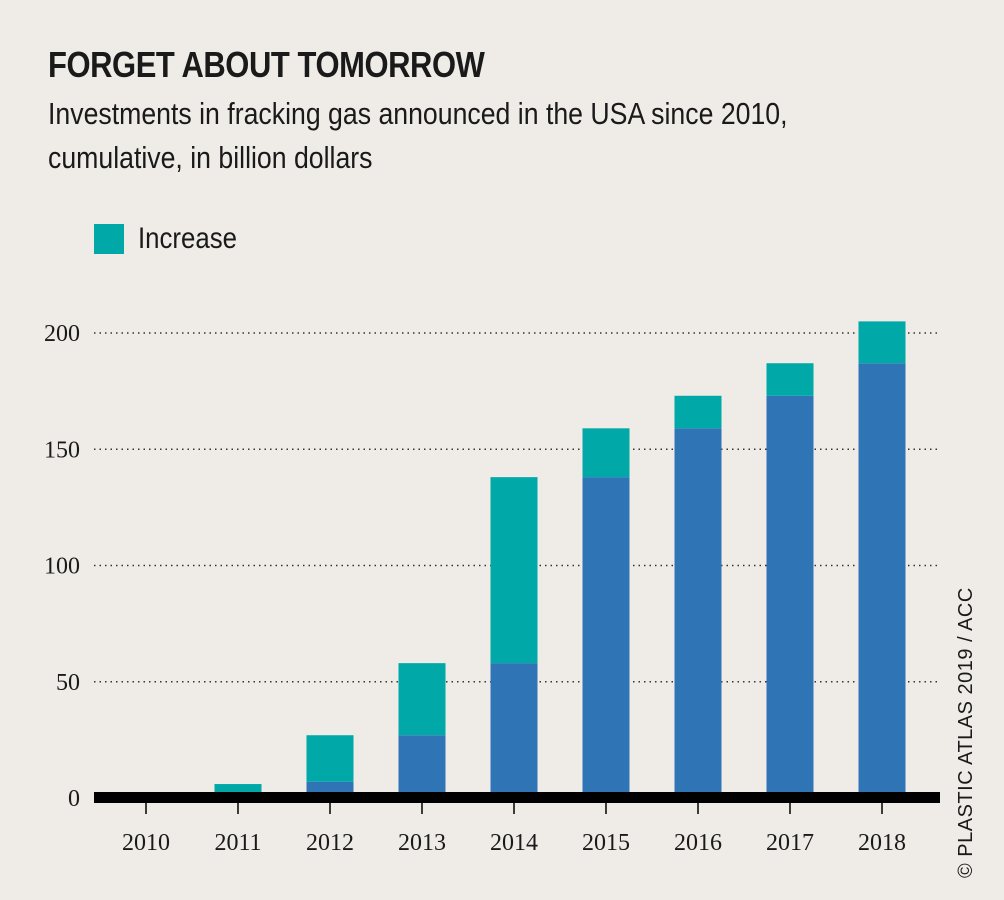 The image size is (1004, 900). Describe the element at coordinates (790, 379) in the screenshot. I see `bar-increase-2017` at that location.